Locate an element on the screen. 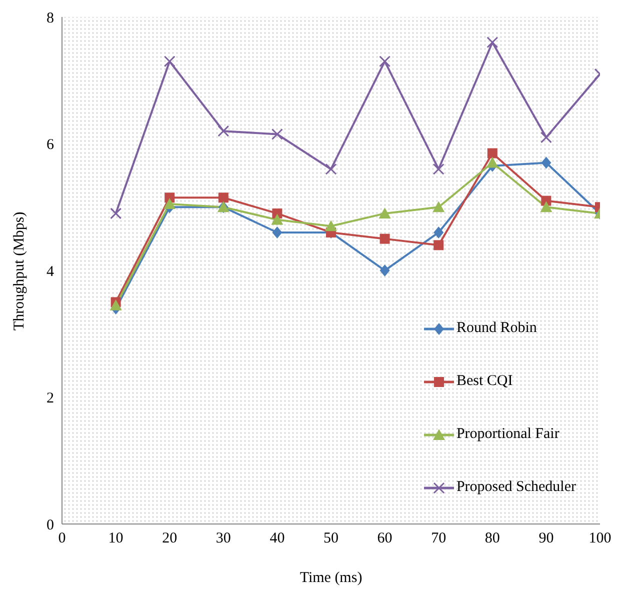  x-tick-label: 70 is located at coordinates (438, 538).